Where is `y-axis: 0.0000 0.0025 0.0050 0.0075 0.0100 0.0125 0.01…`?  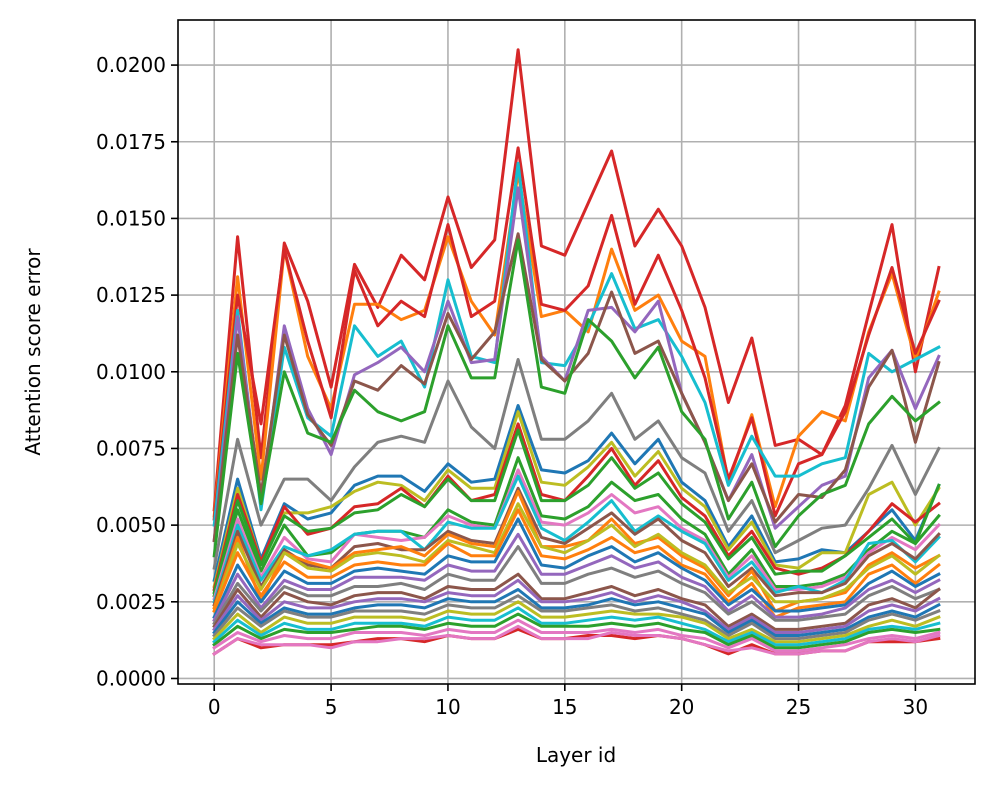 y-axis: 0.0000 0.0025 0.0050 0.0075 0.0100 0.0125 0.01… is located at coordinates (137, 371).